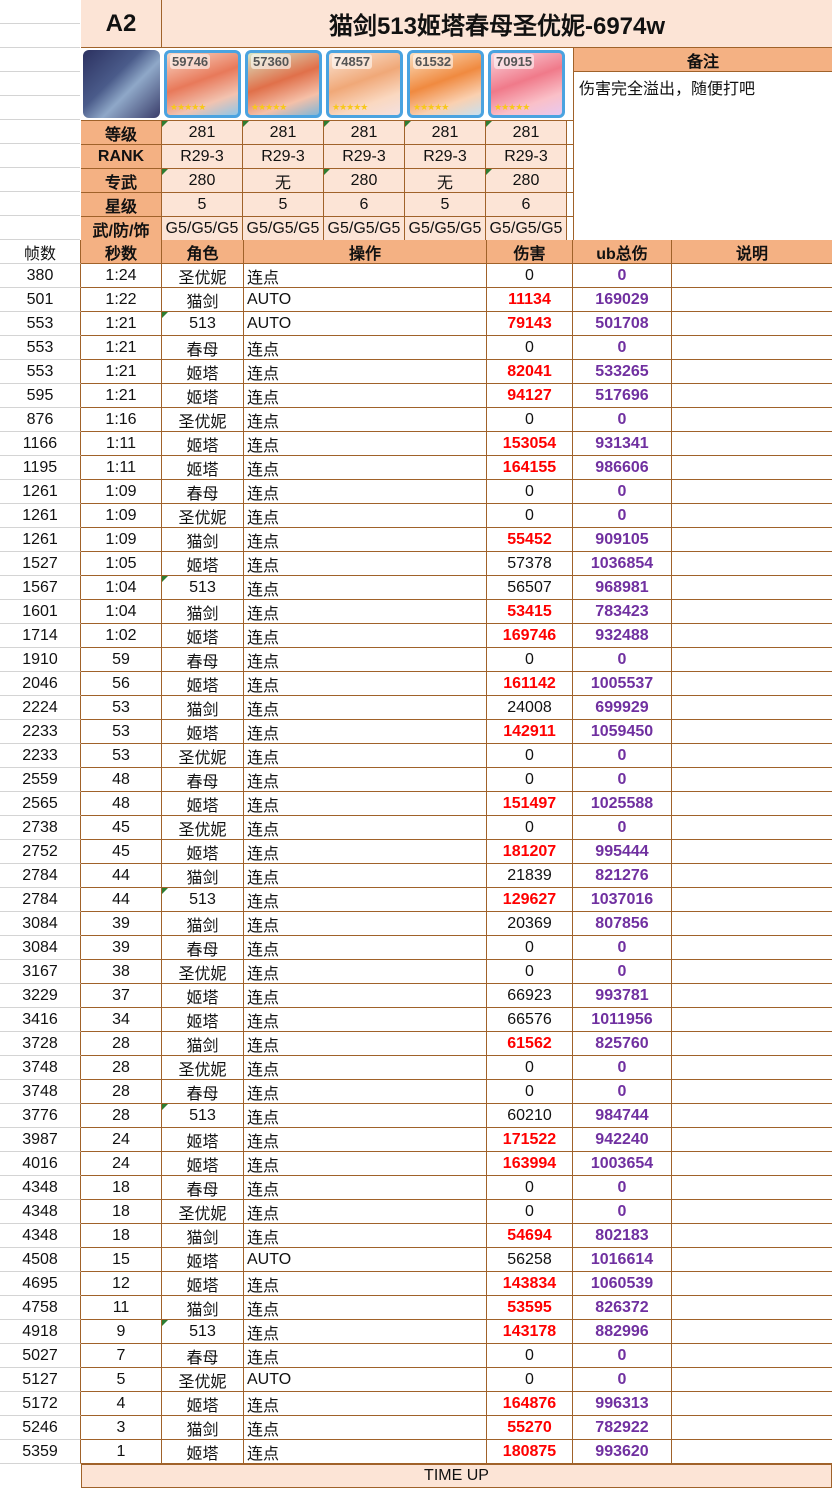 The height and width of the screenshot is (1489, 832). What do you see at coordinates (121, 23) in the screenshot?
I see `team-id-cell: A2` at bounding box center [121, 23].